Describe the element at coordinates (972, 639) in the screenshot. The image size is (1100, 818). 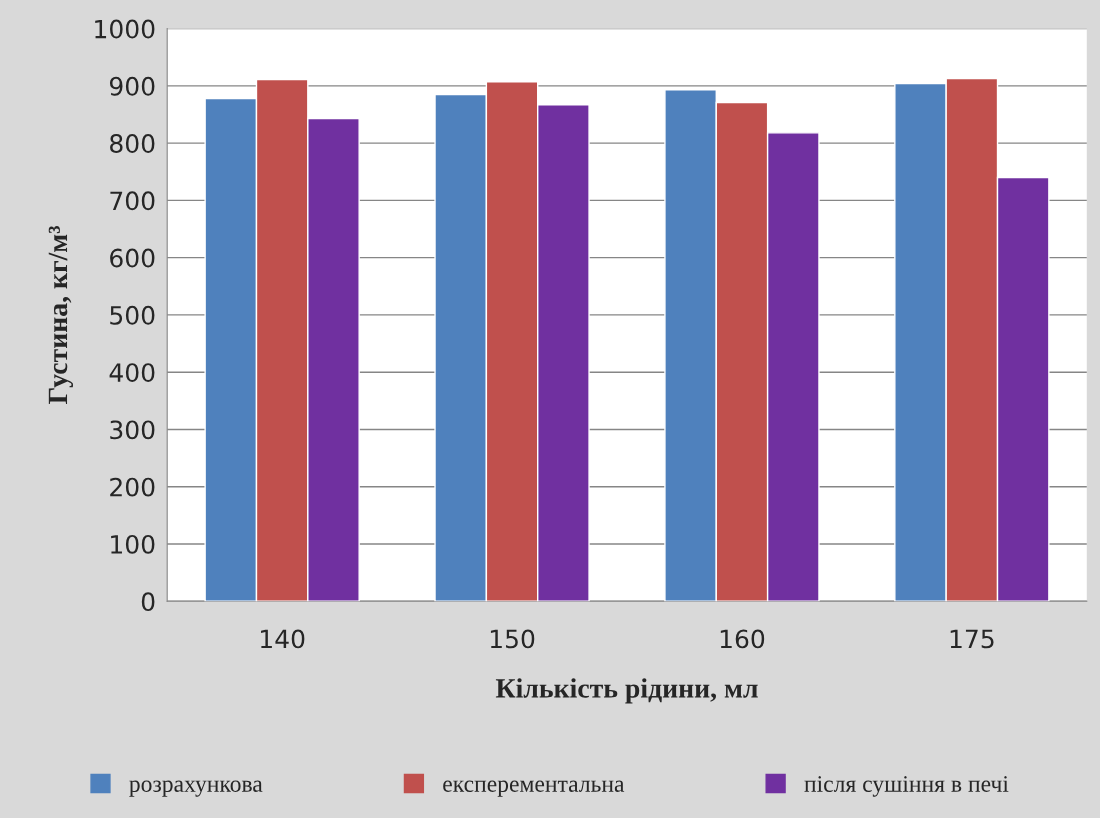
I see `x-tick-label: 175` at that location.